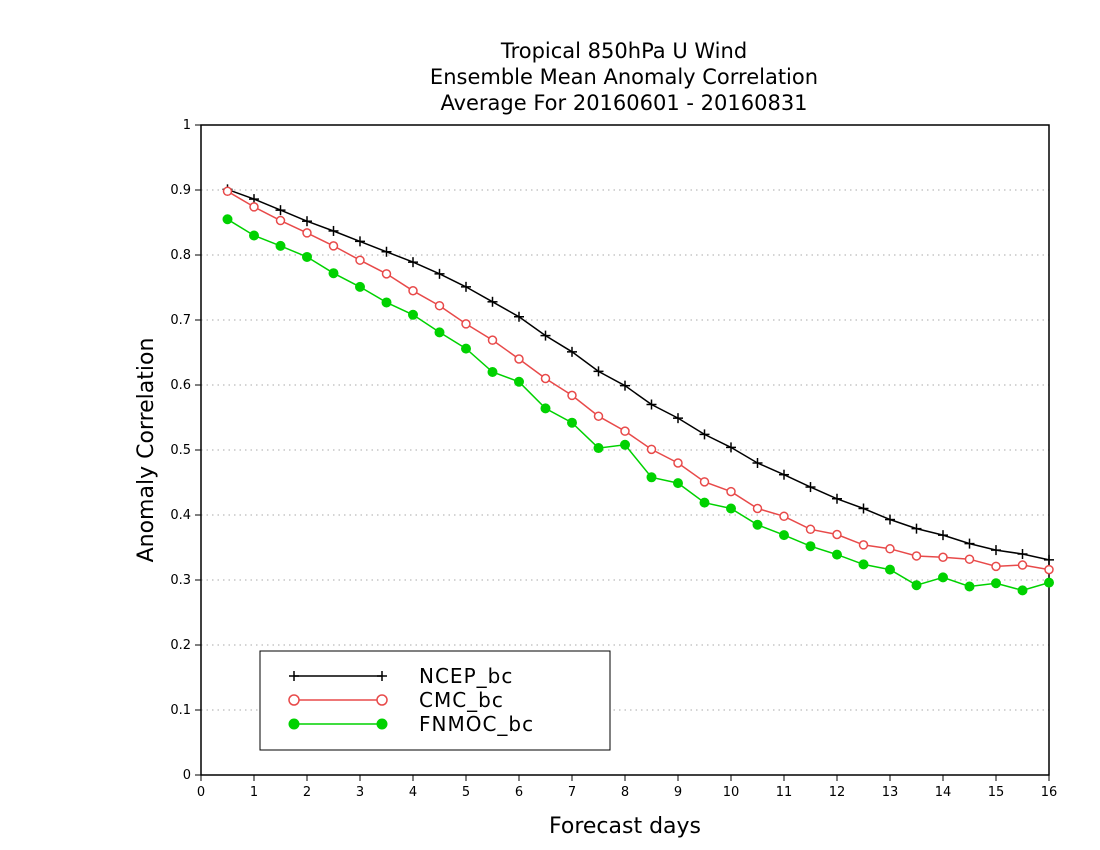 Image resolution: width=1100 pixels, height=850 pixels. Describe the element at coordinates (623, 51) in the screenshot. I see `chart-title-line-1: Tropical 850hPa U Wind` at that location.